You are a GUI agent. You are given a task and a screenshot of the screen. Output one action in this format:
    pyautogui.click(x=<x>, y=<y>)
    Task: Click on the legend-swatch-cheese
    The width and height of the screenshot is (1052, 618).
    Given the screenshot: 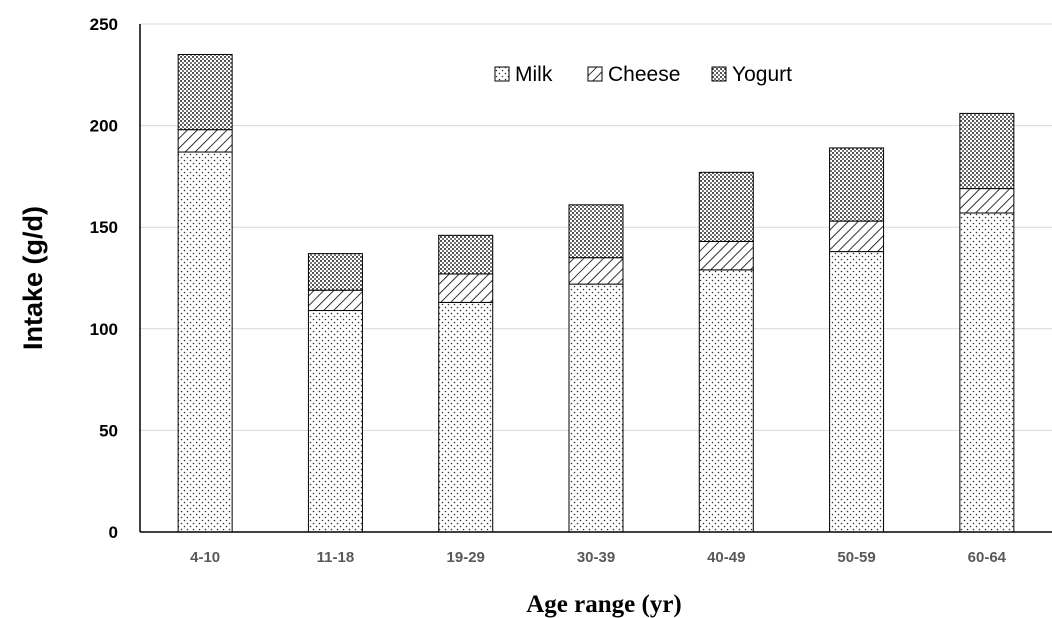 What is the action you would take?
    pyautogui.click(x=595, y=74)
    